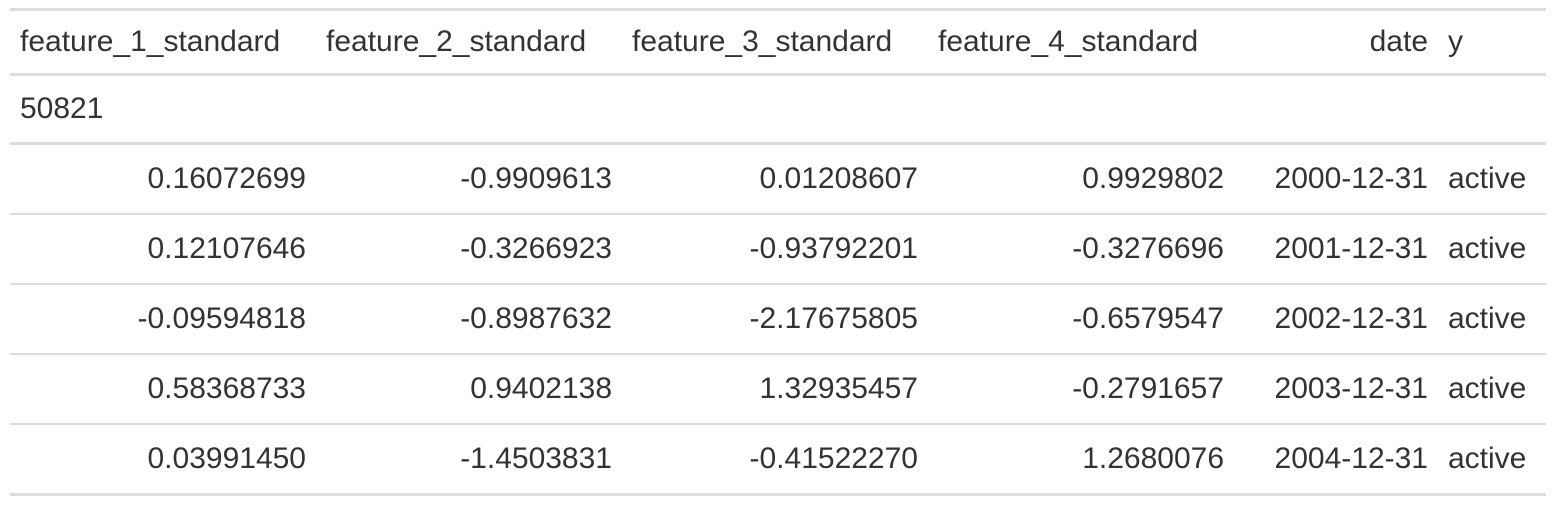 The image size is (1554, 506). I want to click on cell-feature-1: 0.12107646, so click(163, 249).